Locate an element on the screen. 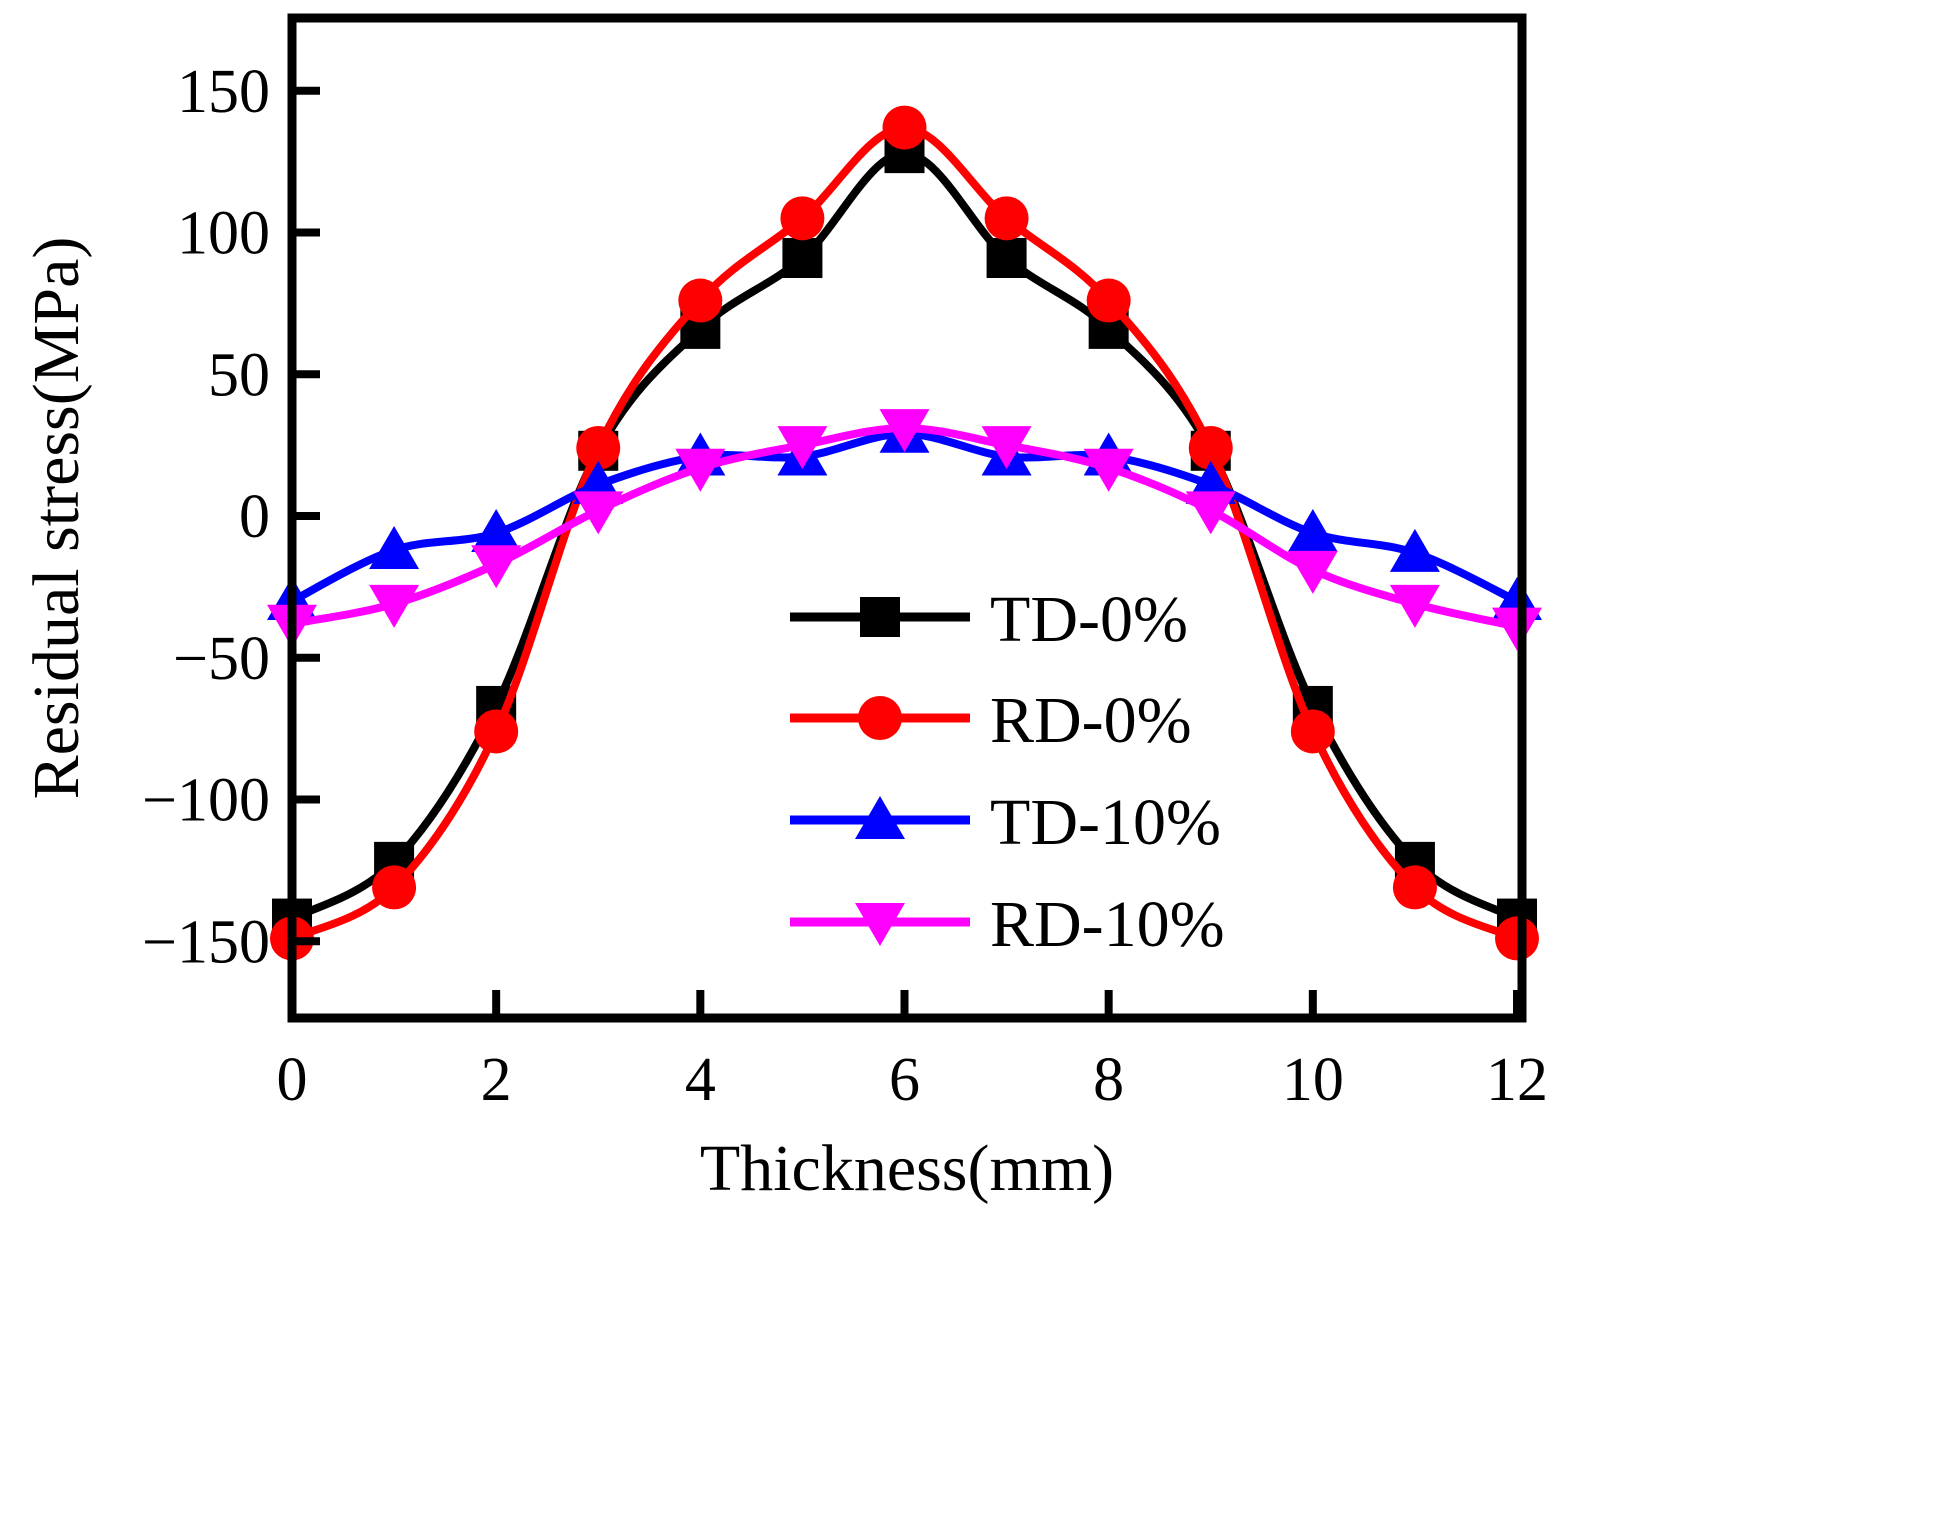 This screenshot has height=1523, width=1956. y-tick-label: 150 is located at coordinates (223, 92).